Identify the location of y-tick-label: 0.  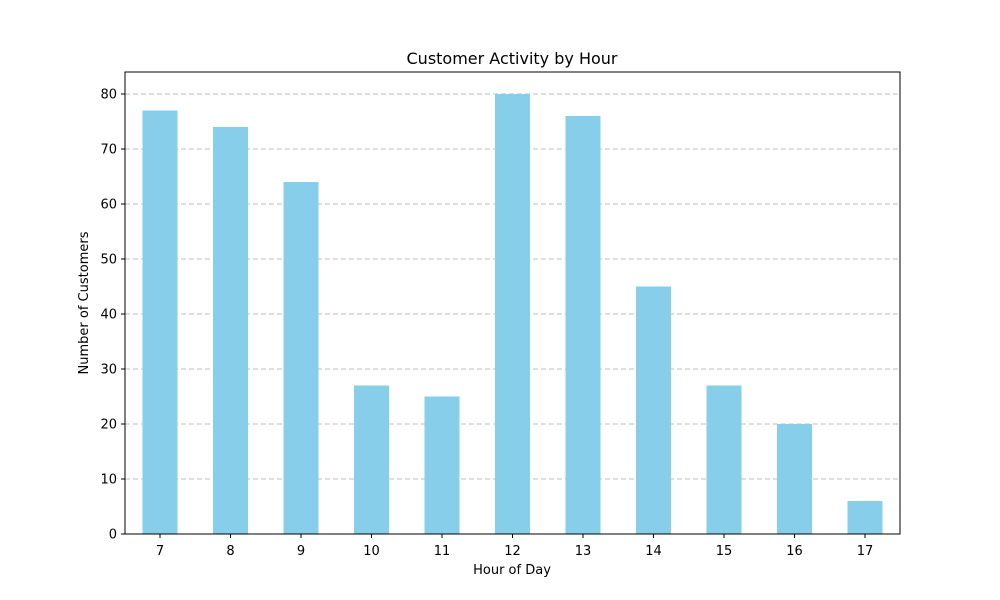
(113, 535).